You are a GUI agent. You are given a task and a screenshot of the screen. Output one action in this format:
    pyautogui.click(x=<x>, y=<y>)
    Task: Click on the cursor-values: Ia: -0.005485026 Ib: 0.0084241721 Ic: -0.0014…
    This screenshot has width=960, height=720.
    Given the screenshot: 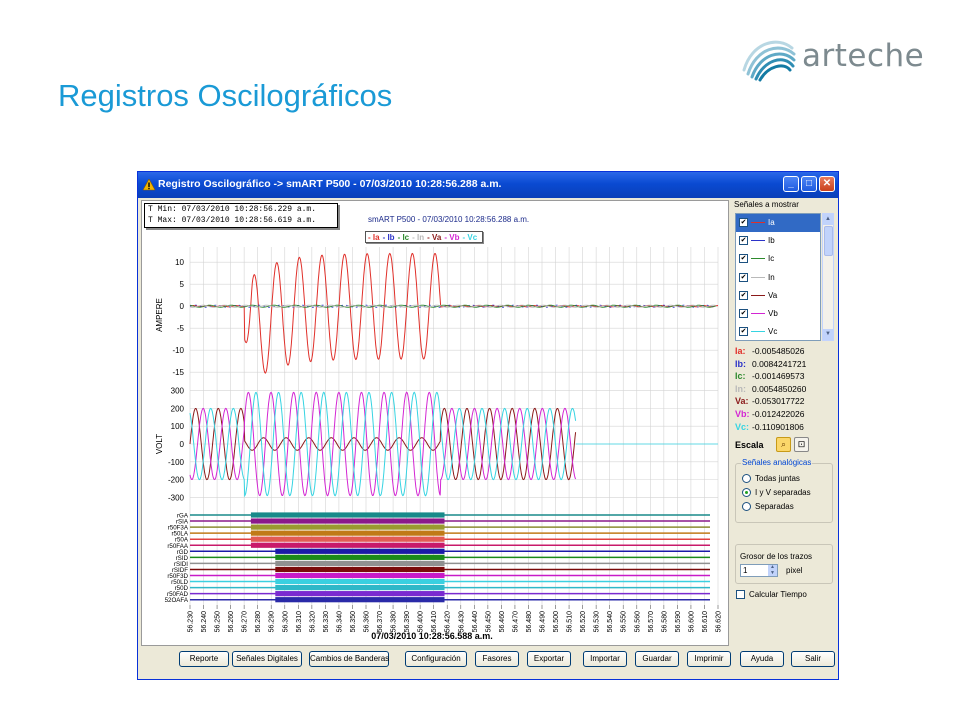 What is the action you would take?
    pyautogui.click(x=785, y=390)
    